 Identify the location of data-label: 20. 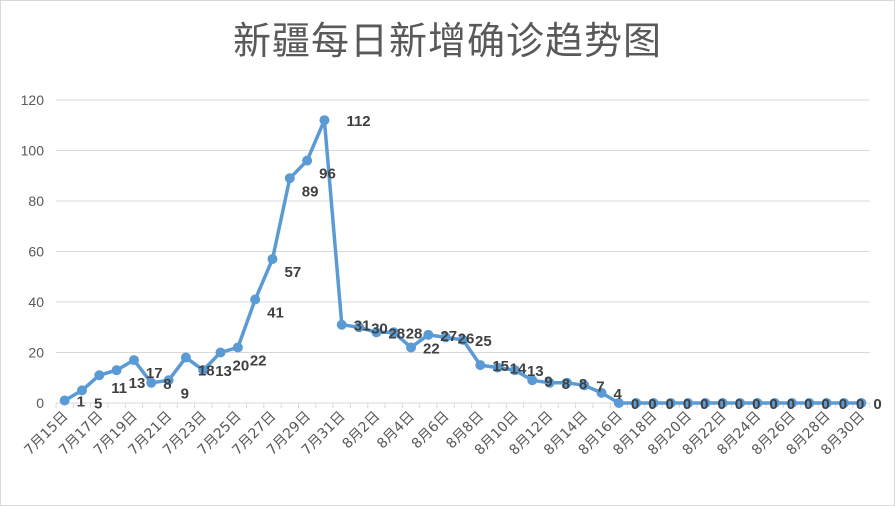
(241, 366).